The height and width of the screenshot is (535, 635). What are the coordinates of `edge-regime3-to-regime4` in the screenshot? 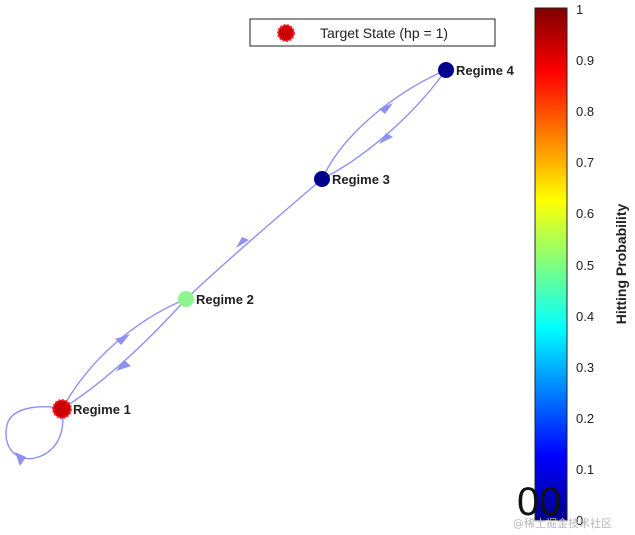 It's located at (384, 124).